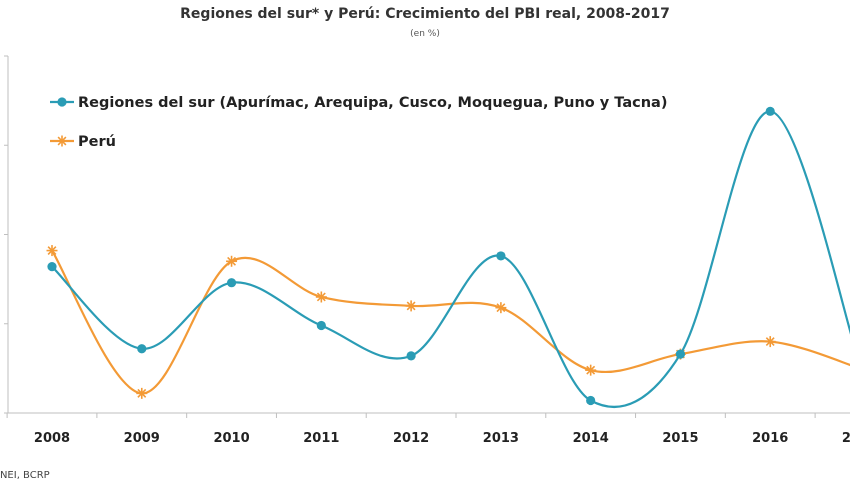  Describe the element at coordinates (591, 370) in the screenshot. I see `data-point-peru-2014` at that location.